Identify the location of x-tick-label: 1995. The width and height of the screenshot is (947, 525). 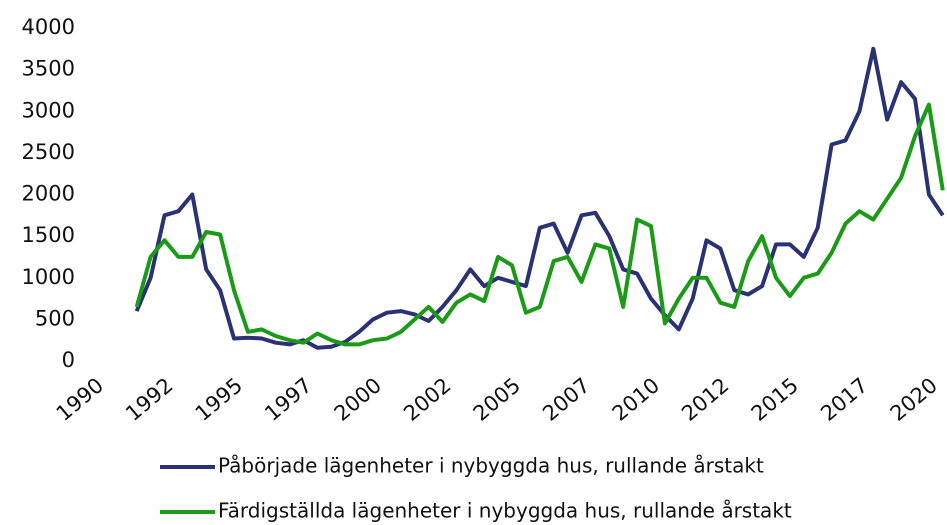
(219, 399).